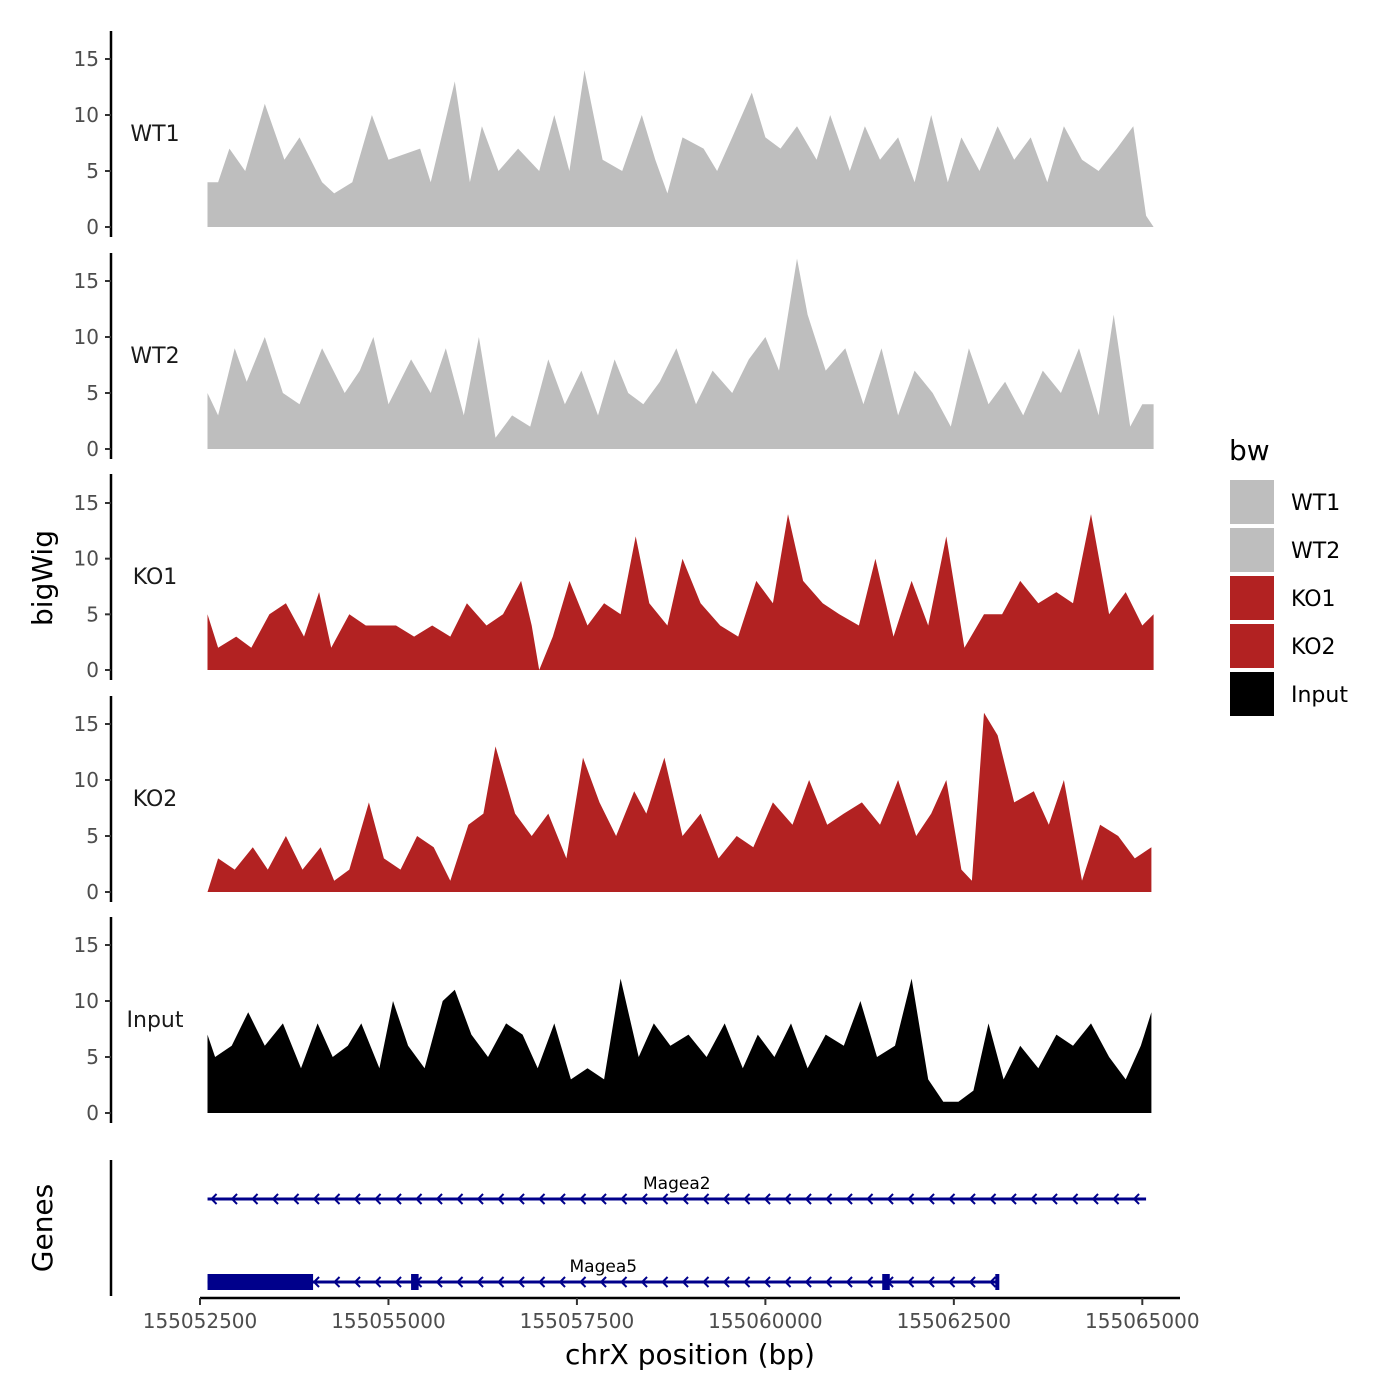 Image resolution: width=1400 pixels, height=1400 pixels. I want to click on panel-wt1: 0 5 10 15 WT1, so click(614, 135).